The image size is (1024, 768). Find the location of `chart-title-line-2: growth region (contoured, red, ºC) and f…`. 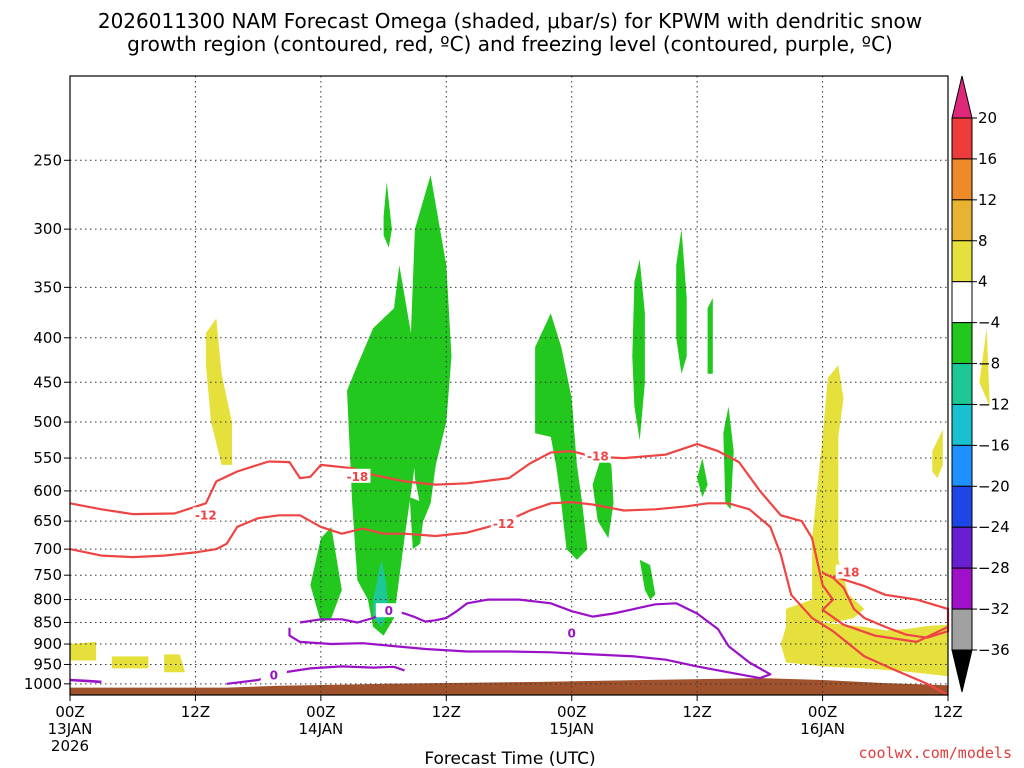

chart-title-line-2: growth region (contoured, red, ºC) and f… is located at coordinates (510, 44).